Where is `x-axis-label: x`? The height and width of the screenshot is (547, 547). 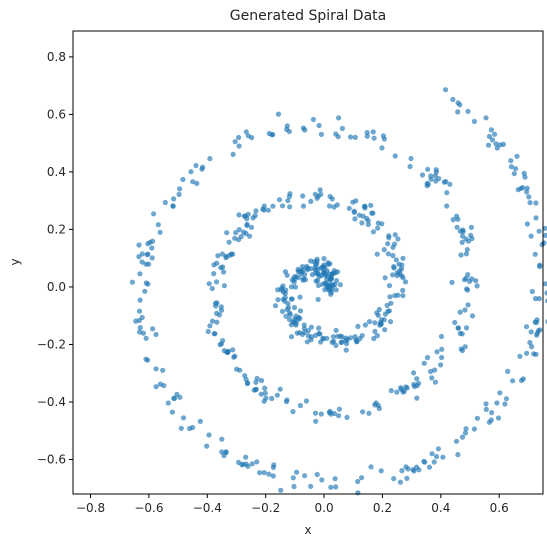 x-axis-label: x is located at coordinates (307, 530).